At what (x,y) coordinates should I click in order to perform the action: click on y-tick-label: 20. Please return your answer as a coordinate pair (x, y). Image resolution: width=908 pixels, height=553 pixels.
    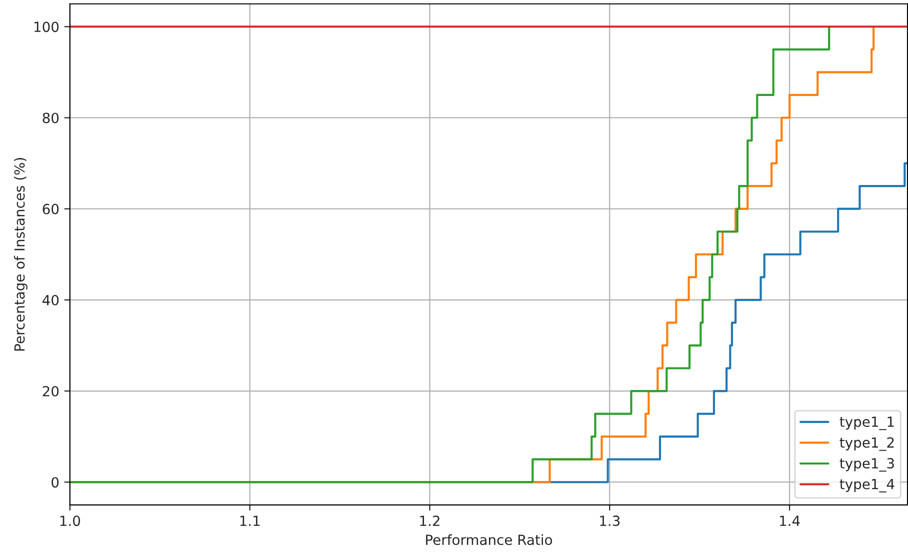
    Looking at the image, I should click on (50, 391).